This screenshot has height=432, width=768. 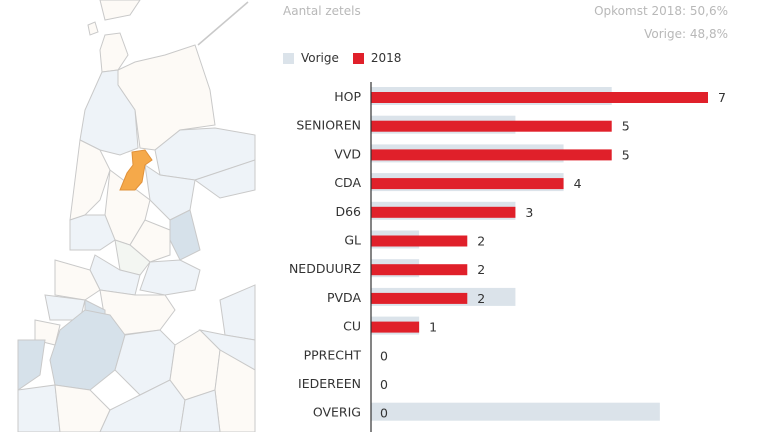 I want to click on category-label: OVERIG, so click(x=337, y=412).